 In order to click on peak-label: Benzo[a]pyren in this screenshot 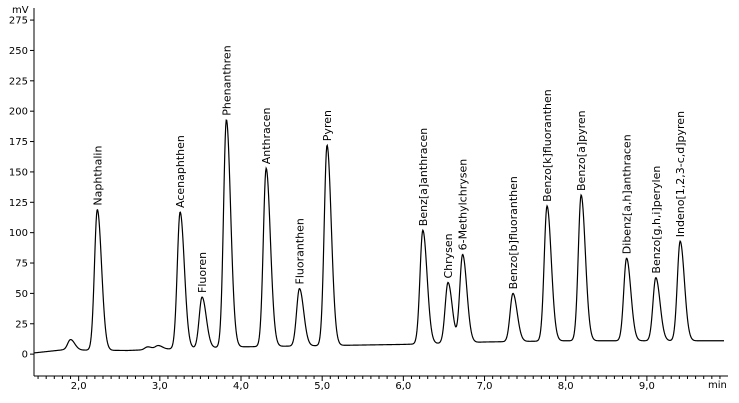, I will do `click(581, 150)`.